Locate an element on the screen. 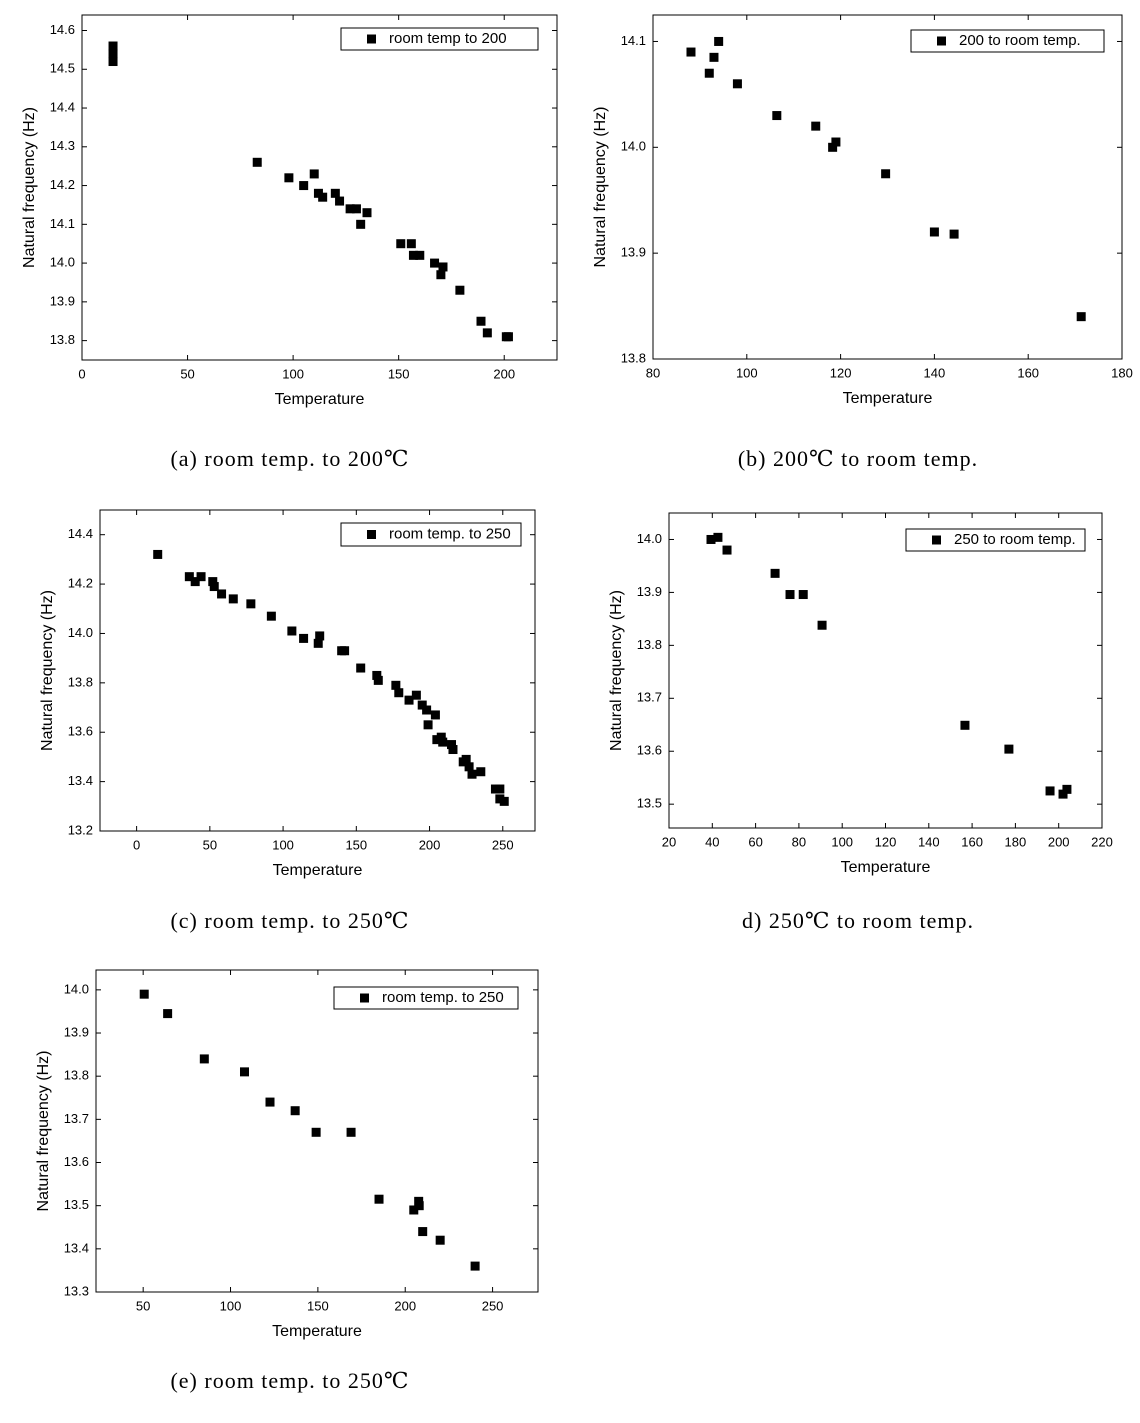 This screenshot has width=1140, height=1423. x-tick-label: 140 is located at coordinates (935, 372).